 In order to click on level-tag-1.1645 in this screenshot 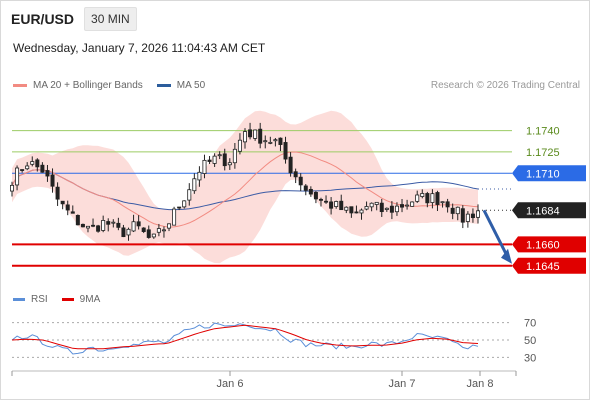, I will do `click(549, 265)`.